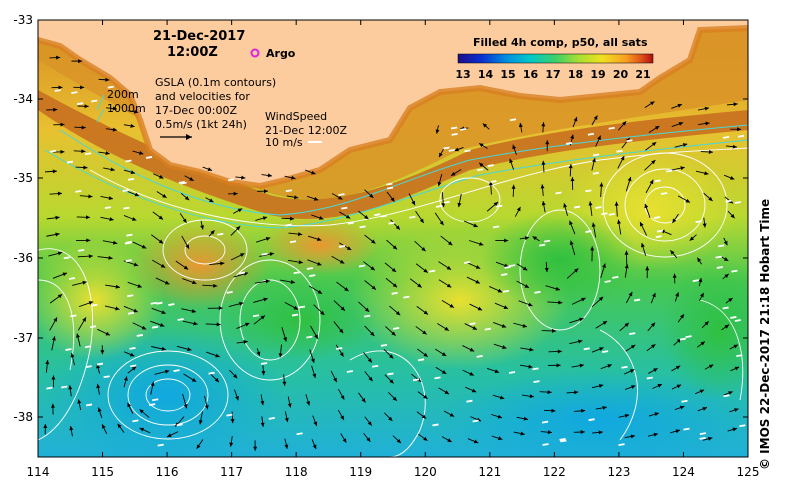 Image resolution: width=790 pixels, height=492 pixels. I want to click on colorbar-tick-label: 19, so click(597, 74).